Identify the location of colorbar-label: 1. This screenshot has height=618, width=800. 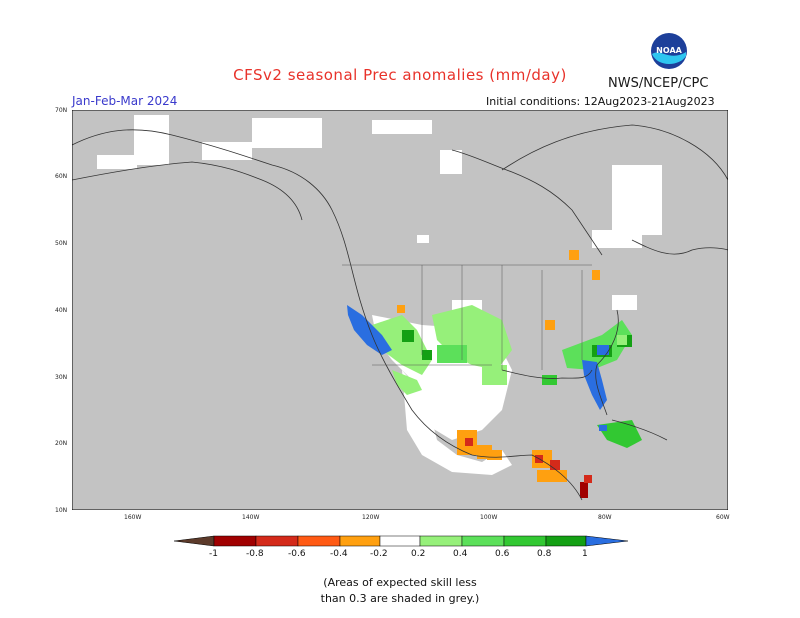
(585, 554).